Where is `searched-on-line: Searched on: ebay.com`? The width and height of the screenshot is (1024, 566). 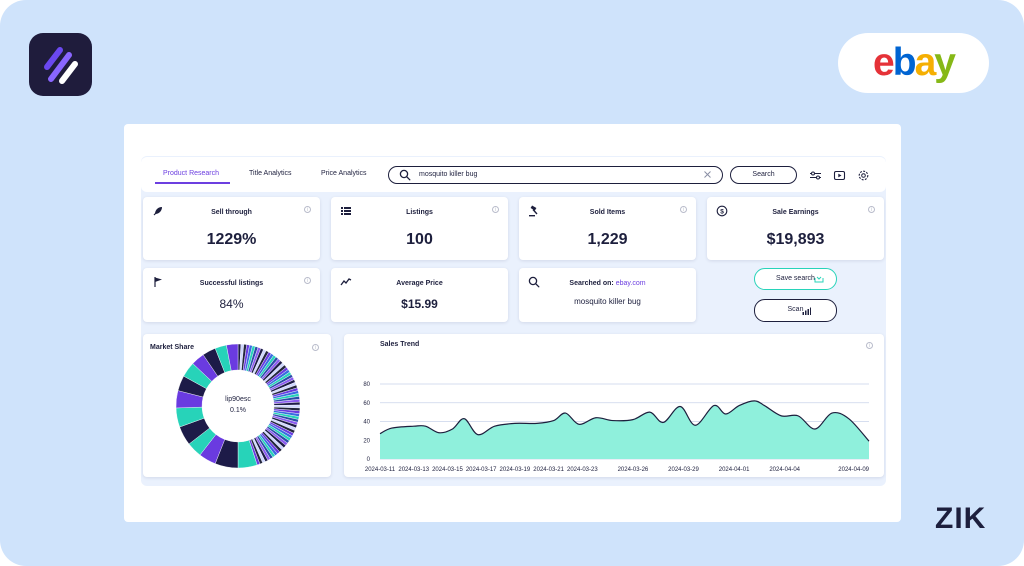
searched-on-line: Searched on: ebay.com is located at coordinates (607, 283).